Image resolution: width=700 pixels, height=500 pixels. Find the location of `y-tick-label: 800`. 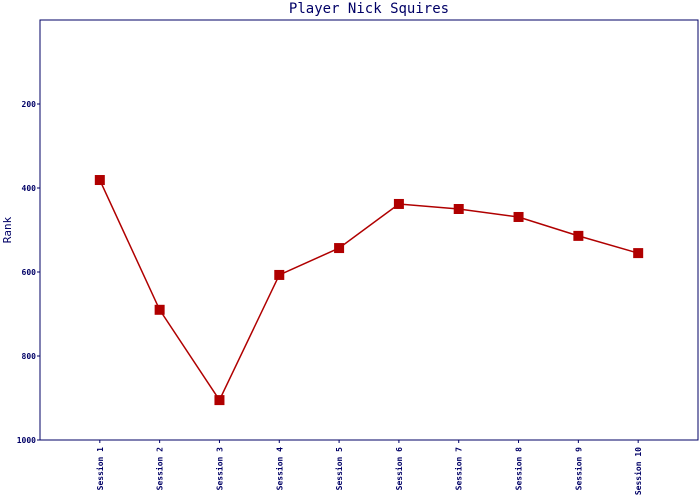

y-tick-label: 800 is located at coordinates (29, 356).